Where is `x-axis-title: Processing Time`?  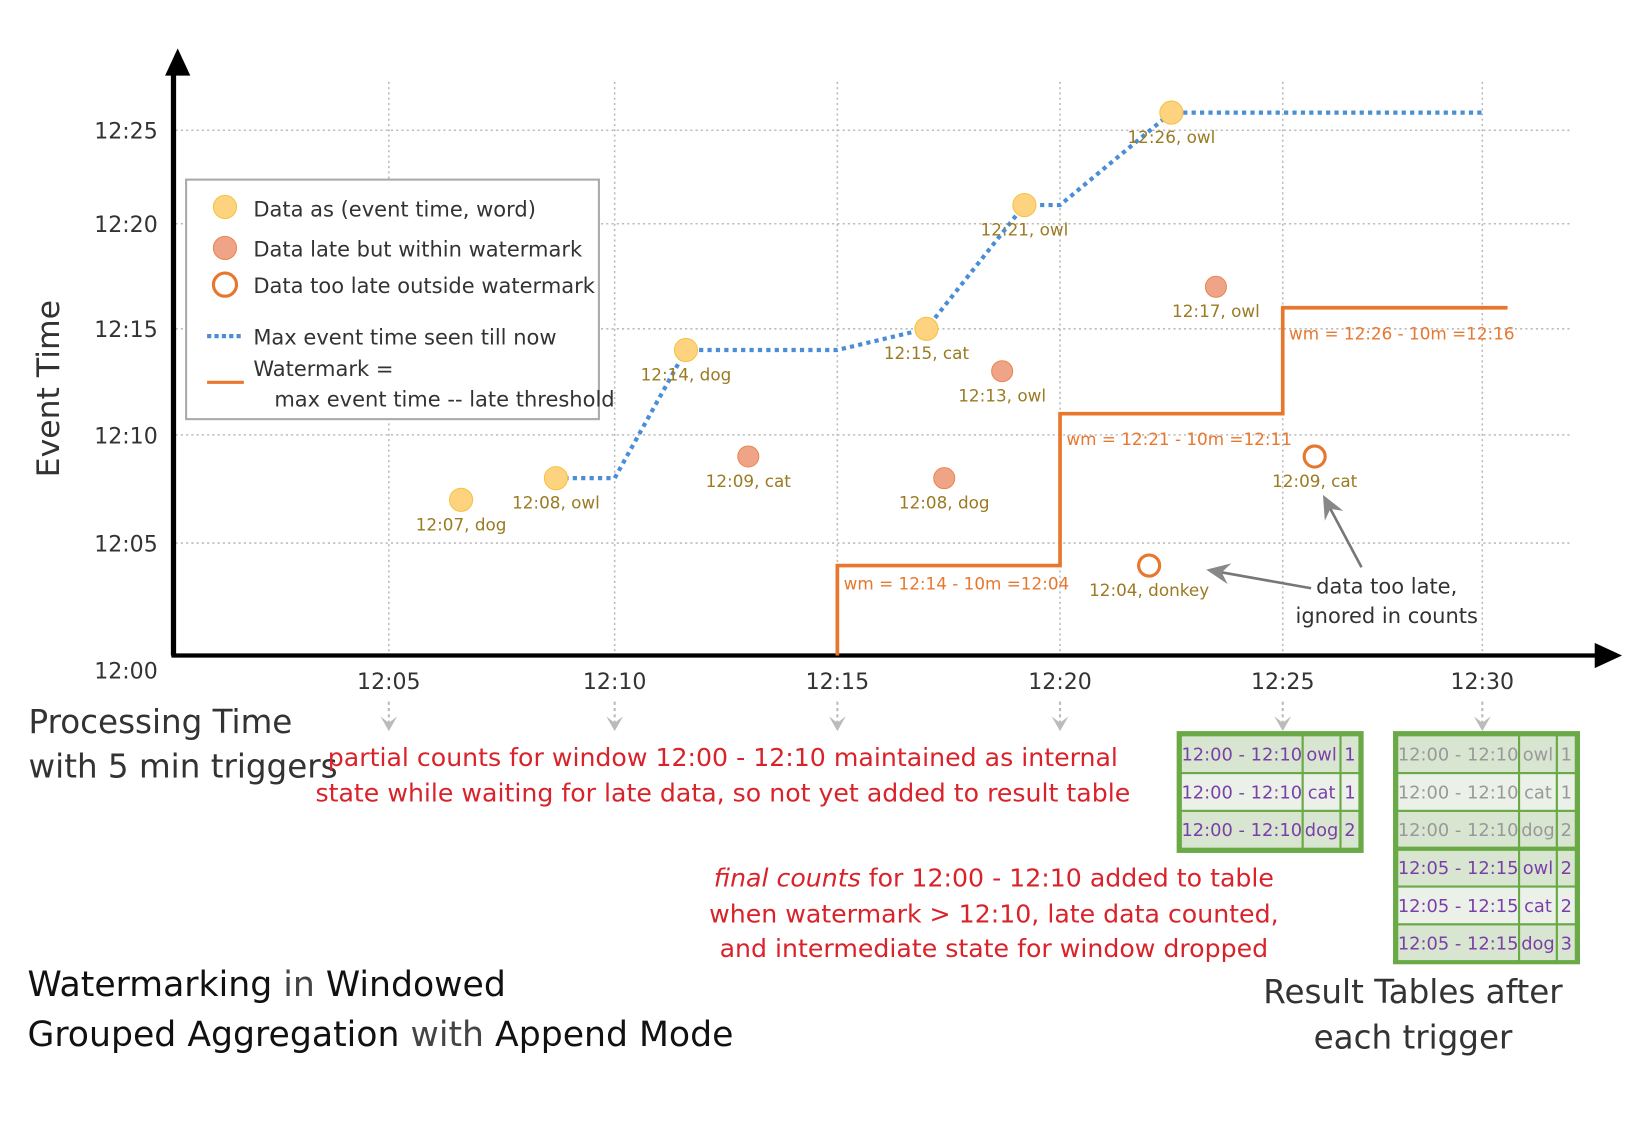 x-axis-title: Processing Time is located at coordinates (161, 722).